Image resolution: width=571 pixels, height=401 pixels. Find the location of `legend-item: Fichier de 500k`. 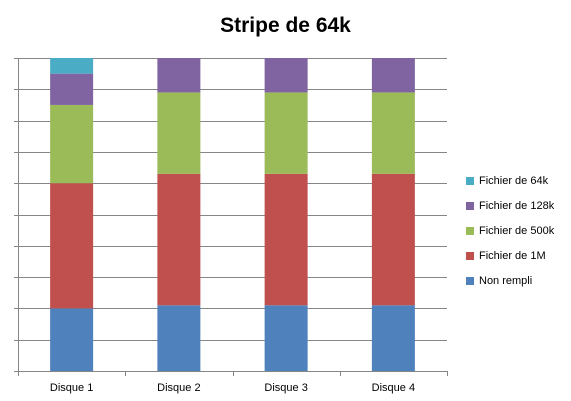

legend-item: Fichier de 500k is located at coordinates (510, 230).